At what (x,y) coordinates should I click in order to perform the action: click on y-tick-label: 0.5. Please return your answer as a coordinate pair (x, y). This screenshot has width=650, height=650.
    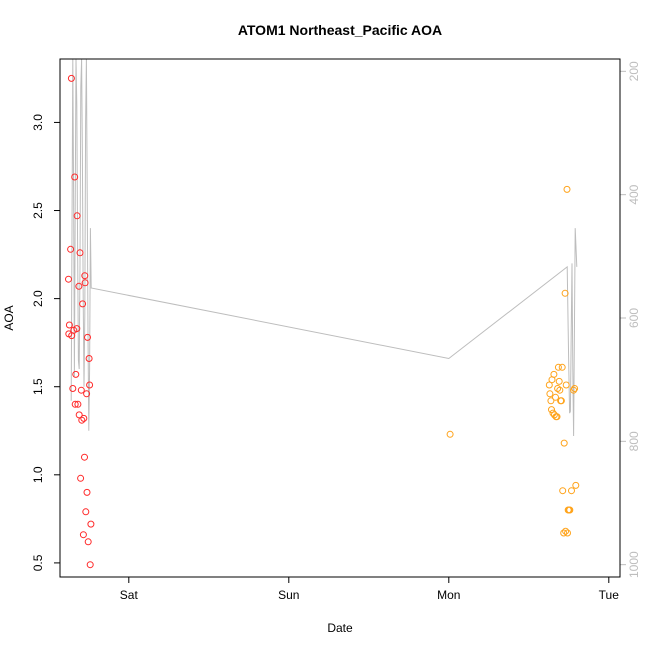
    Looking at the image, I should click on (38, 562).